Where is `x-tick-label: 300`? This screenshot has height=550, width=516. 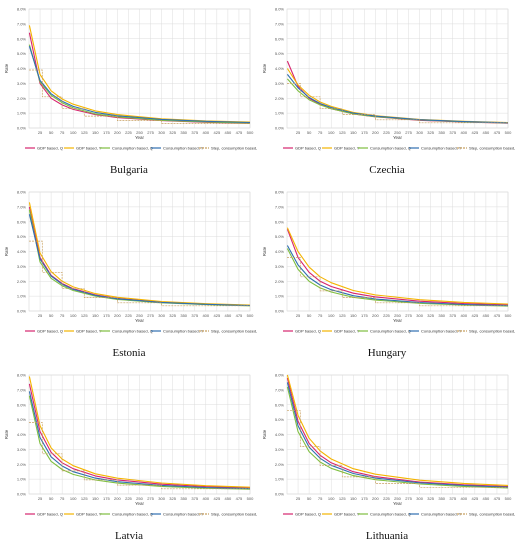
x-tick-label: 300 is located at coordinates (419, 132).